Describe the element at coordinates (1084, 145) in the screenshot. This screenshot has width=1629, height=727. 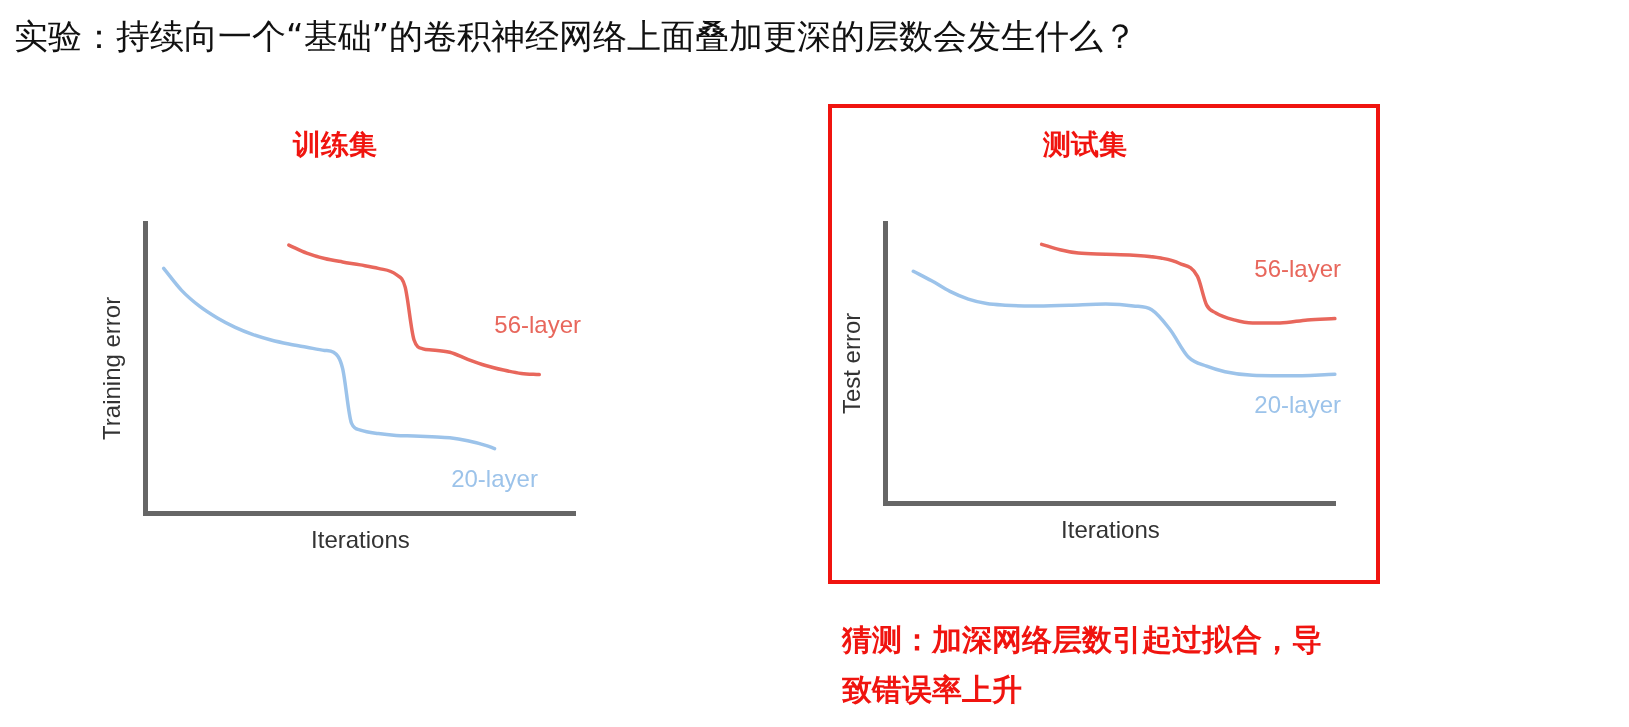
I see `chart-title: 测试集` at that location.